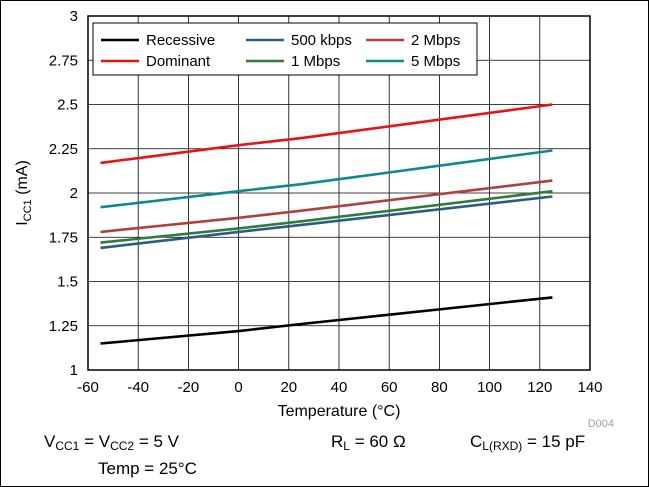  I want to click on x-tick-label: 40, so click(339, 387).